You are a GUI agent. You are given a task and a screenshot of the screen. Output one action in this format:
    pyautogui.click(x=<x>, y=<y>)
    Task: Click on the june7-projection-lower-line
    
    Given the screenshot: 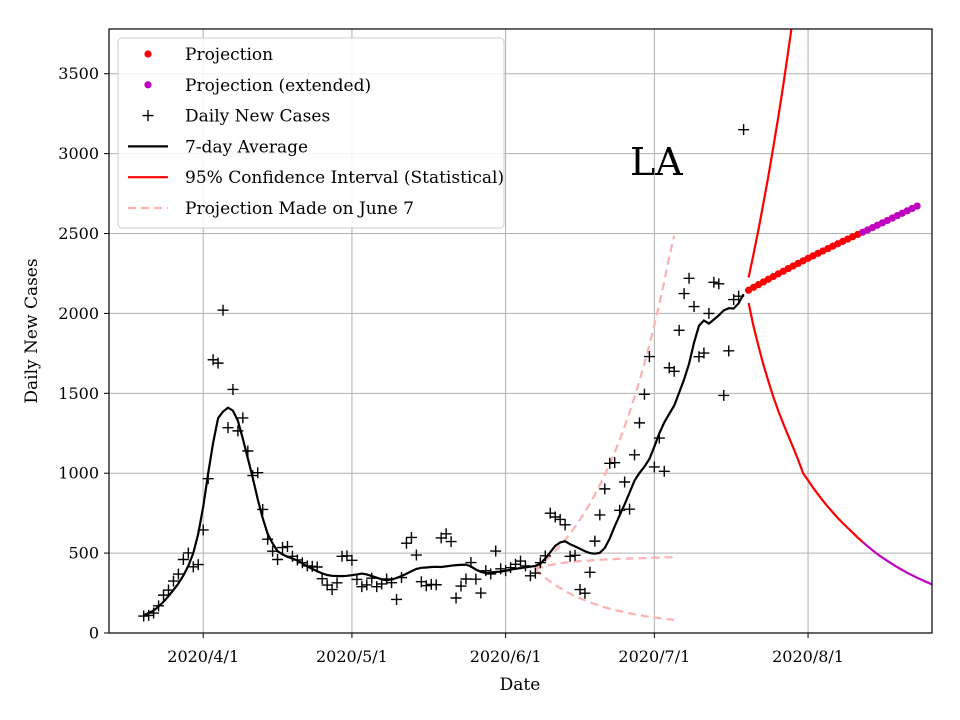 What is the action you would take?
    pyautogui.click(x=604, y=594)
    